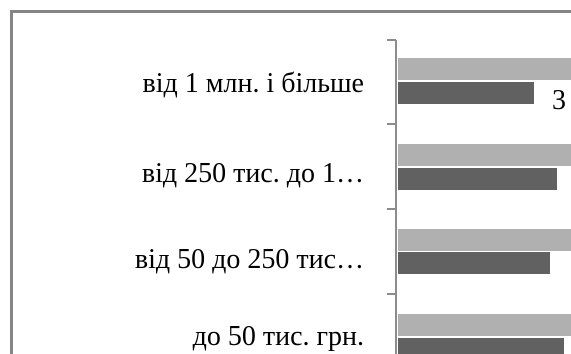 This screenshot has height=354, width=571. I want to click on chart-border-top, so click(290, 11).